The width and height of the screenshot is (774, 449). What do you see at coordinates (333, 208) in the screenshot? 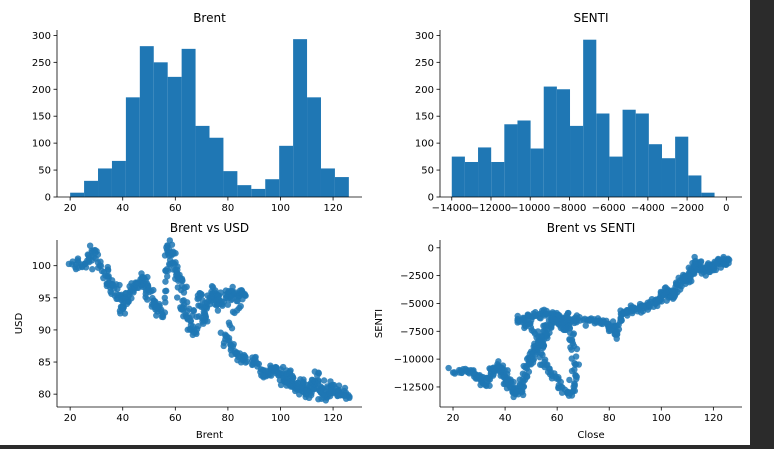
I see `x-tick-label: 120` at bounding box center [333, 208].